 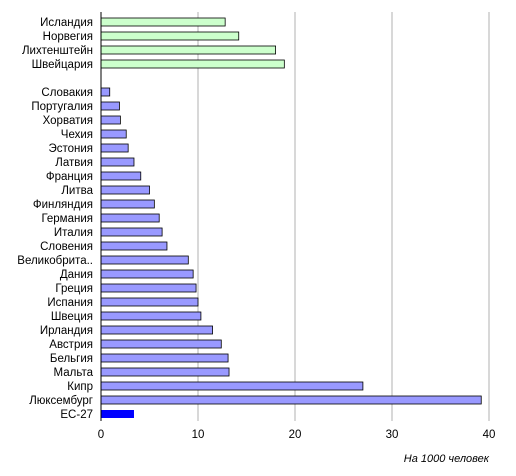 I want to click on x-tick-label: 10, so click(x=198, y=435).